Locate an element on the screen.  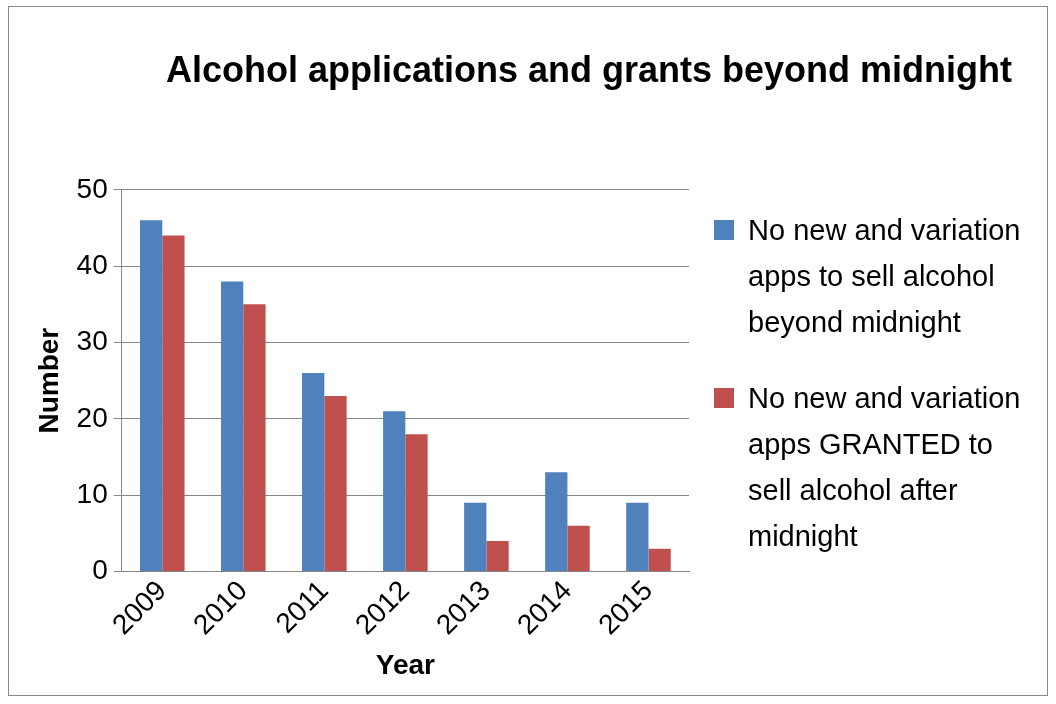
legend-label: No new and variation apps to sell alcohol beyond midnight is located at coordinates (885, 276).